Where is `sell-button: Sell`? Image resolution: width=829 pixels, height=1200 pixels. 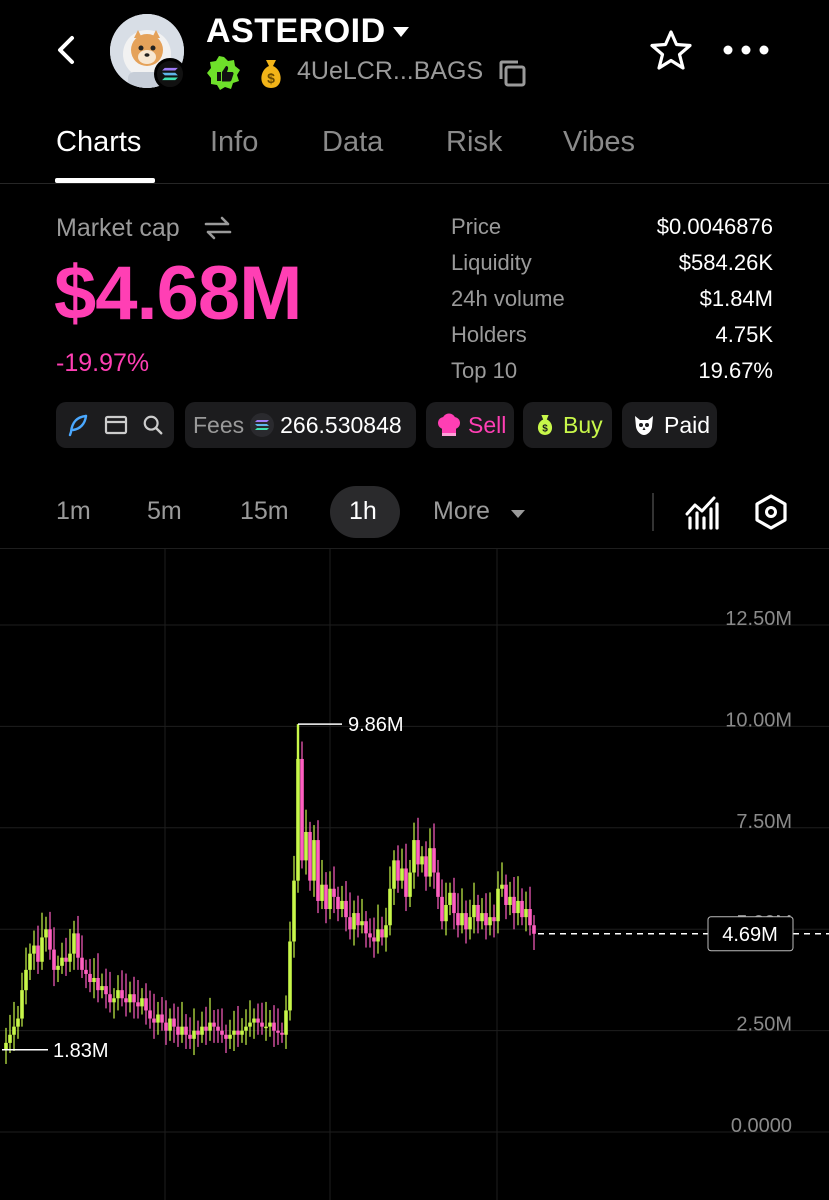 sell-button: Sell is located at coordinates (470, 425).